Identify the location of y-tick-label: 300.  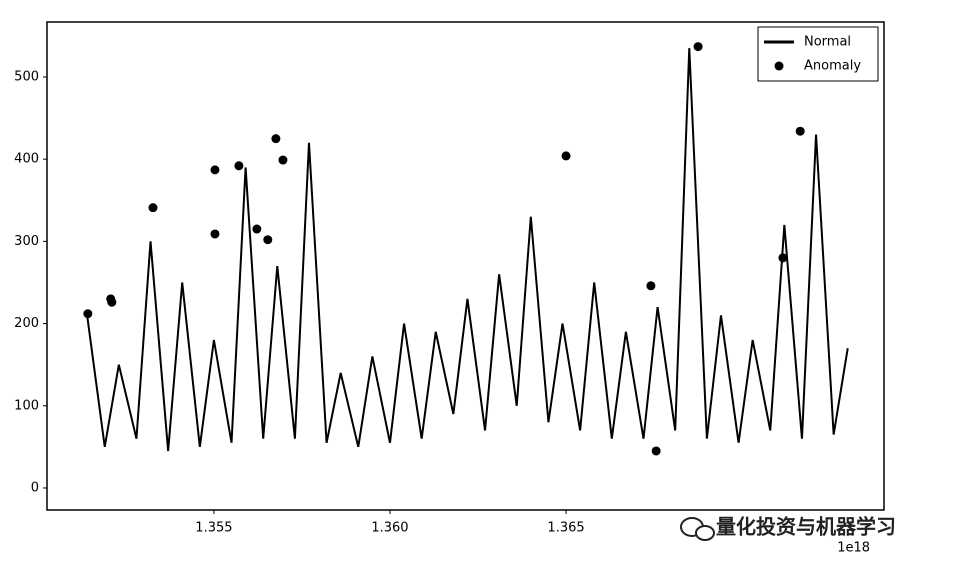
(26, 241).